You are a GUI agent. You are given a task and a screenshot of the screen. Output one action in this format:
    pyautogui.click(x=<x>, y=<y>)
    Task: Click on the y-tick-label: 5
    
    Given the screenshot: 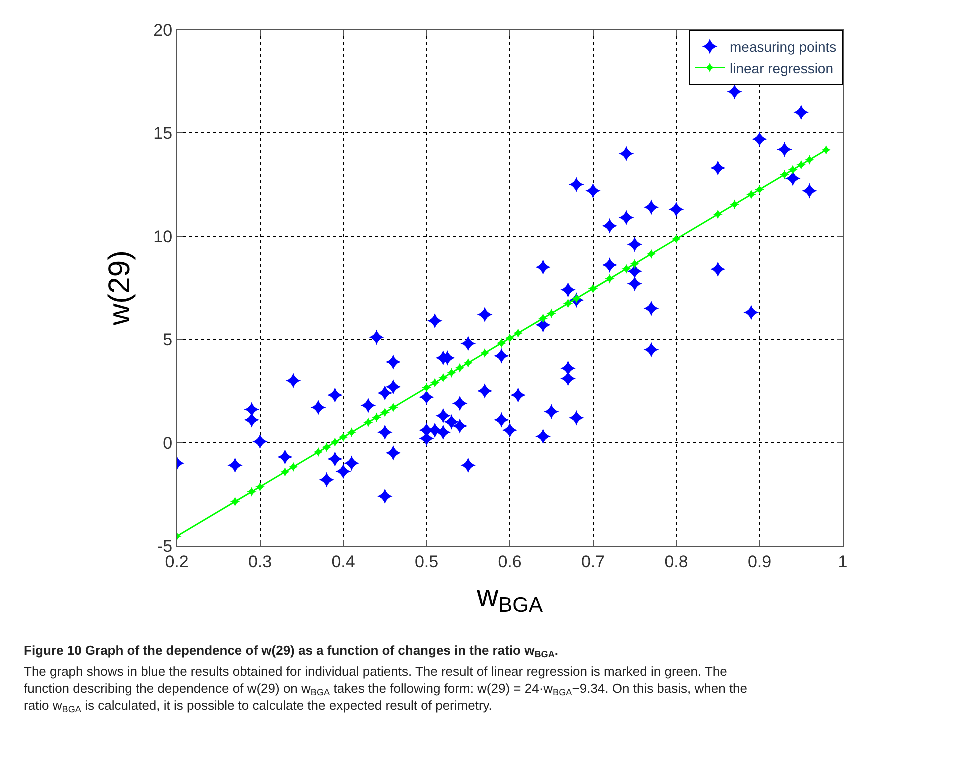 What is the action you would take?
    pyautogui.click(x=168, y=340)
    